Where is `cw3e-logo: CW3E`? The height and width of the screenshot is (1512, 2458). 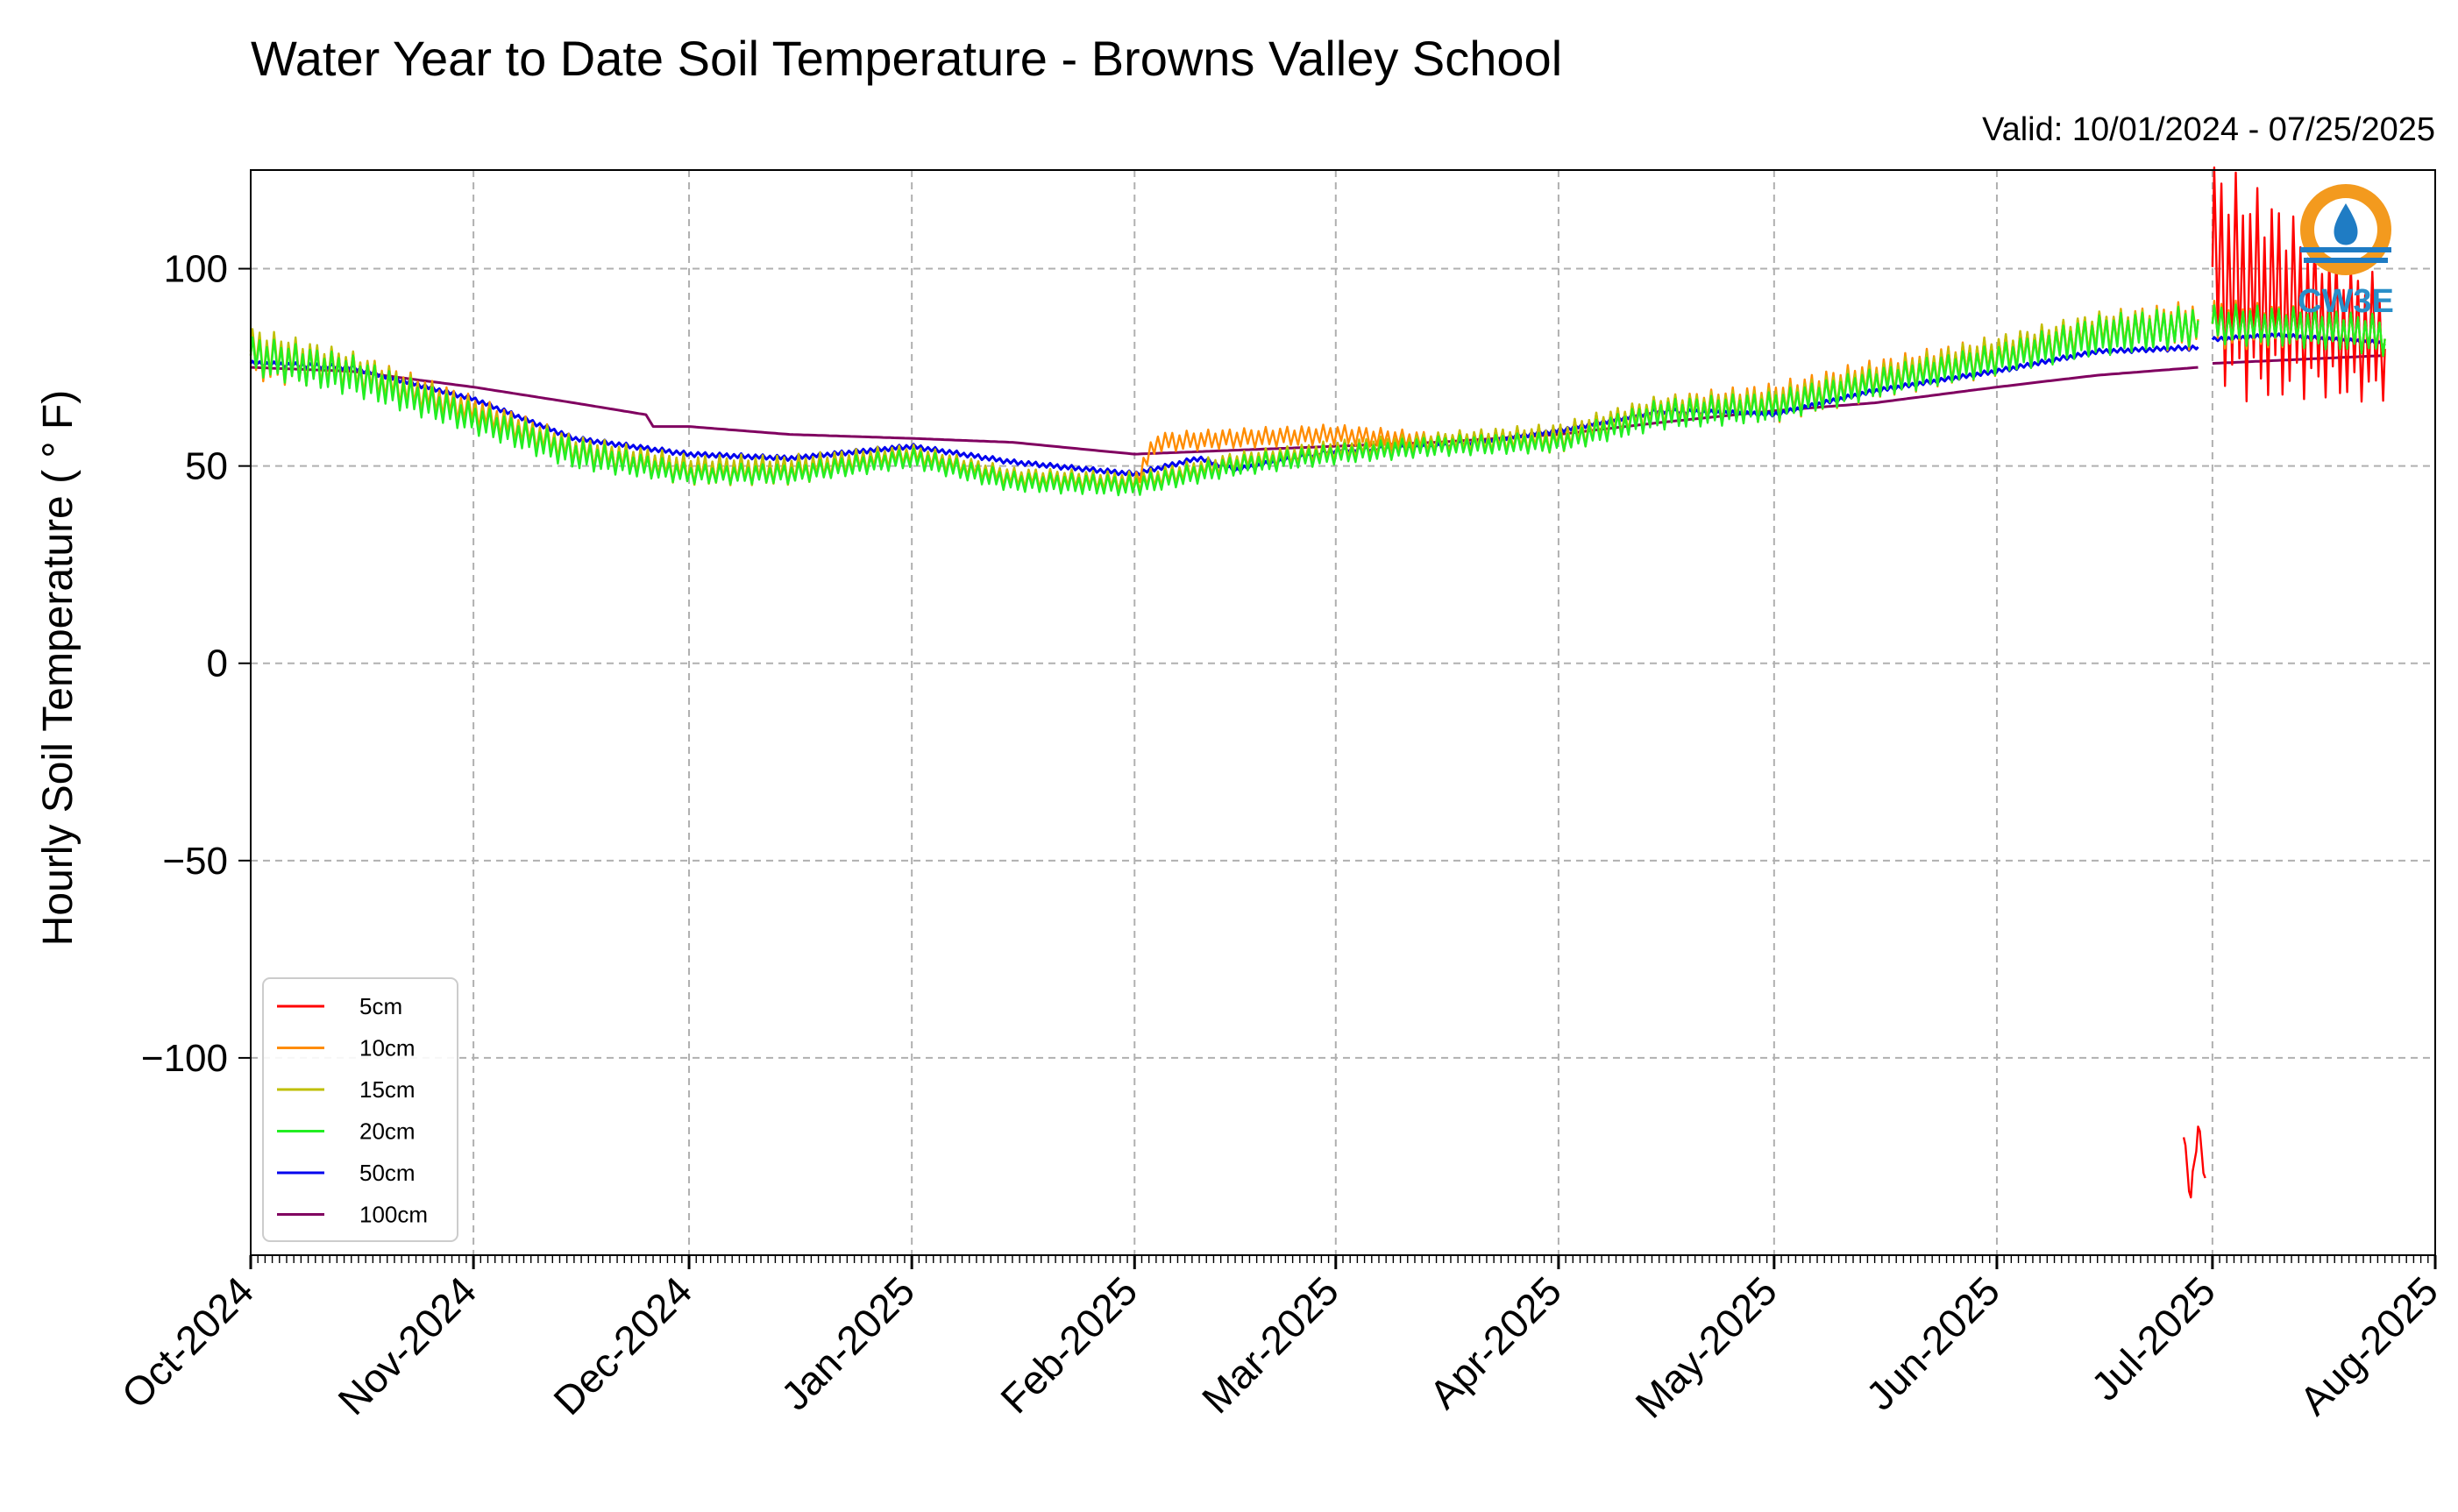
cw3e-logo: CW3E is located at coordinates (2346, 252).